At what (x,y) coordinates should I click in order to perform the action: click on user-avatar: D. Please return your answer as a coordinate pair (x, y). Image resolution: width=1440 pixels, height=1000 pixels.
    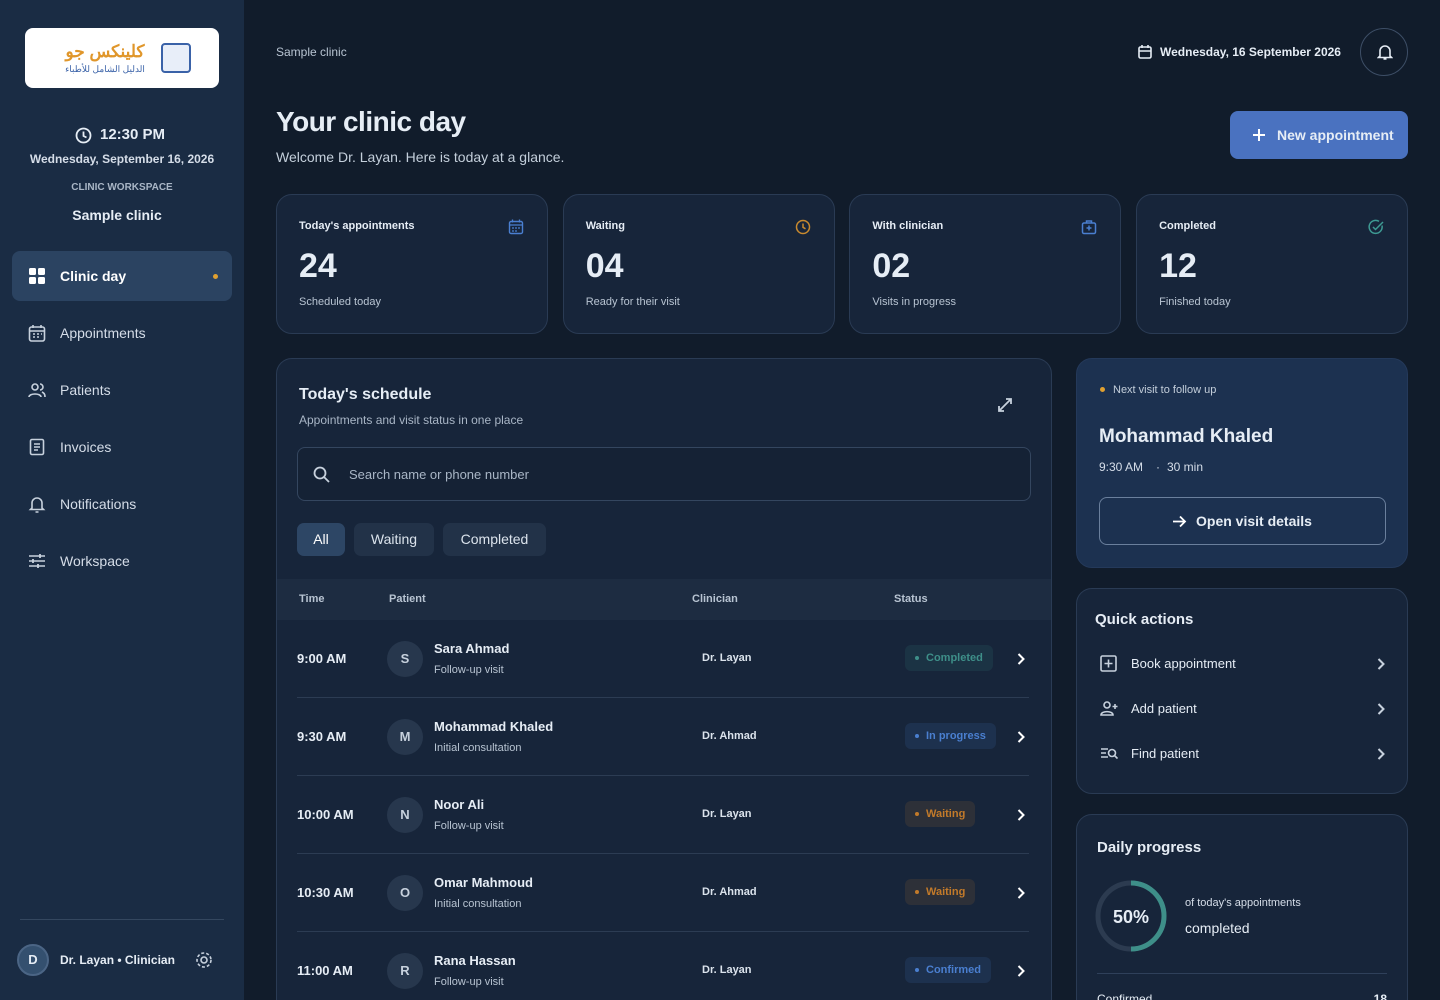
    Looking at the image, I should click on (33, 960).